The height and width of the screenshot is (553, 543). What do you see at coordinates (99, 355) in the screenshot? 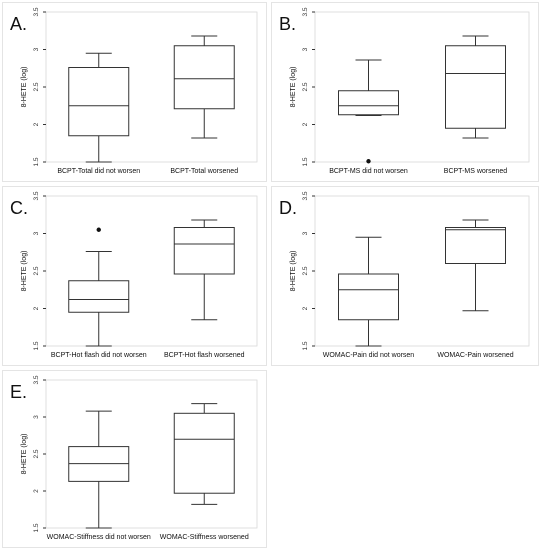
I see `category-label: BCPT-Hot flash did not worsen` at bounding box center [99, 355].